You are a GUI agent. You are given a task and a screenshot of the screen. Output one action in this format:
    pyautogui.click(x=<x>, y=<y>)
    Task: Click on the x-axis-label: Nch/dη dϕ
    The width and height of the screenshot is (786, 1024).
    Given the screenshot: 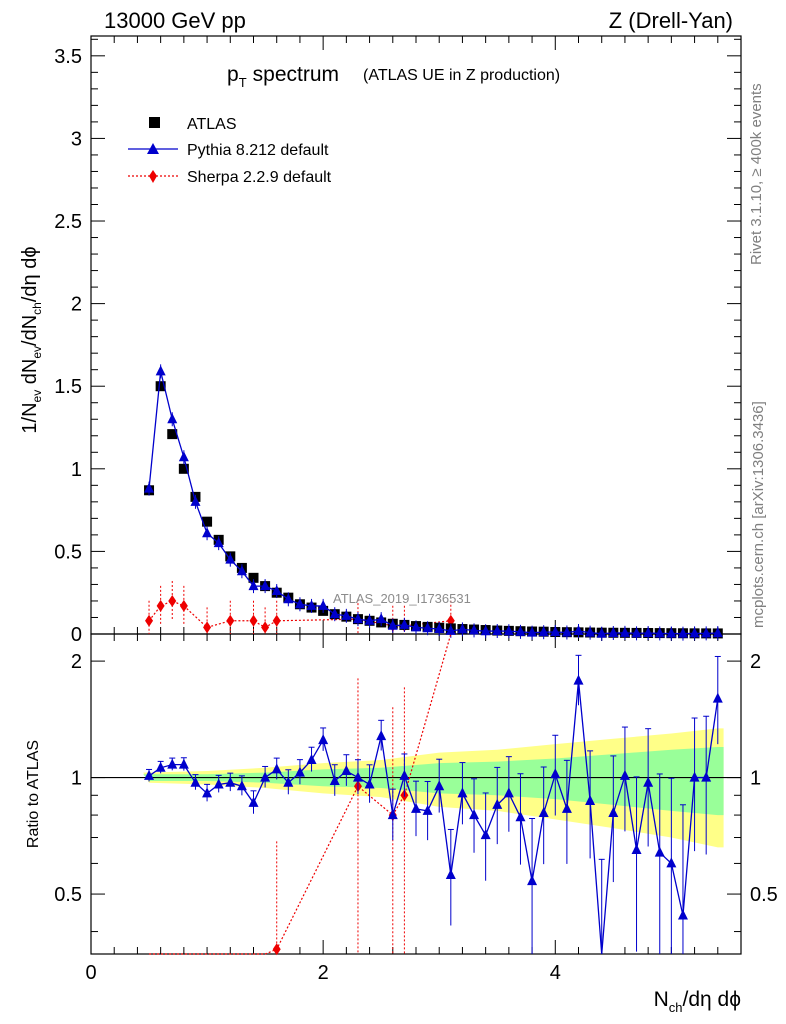 What is the action you would take?
    pyautogui.click(x=697, y=1001)
    